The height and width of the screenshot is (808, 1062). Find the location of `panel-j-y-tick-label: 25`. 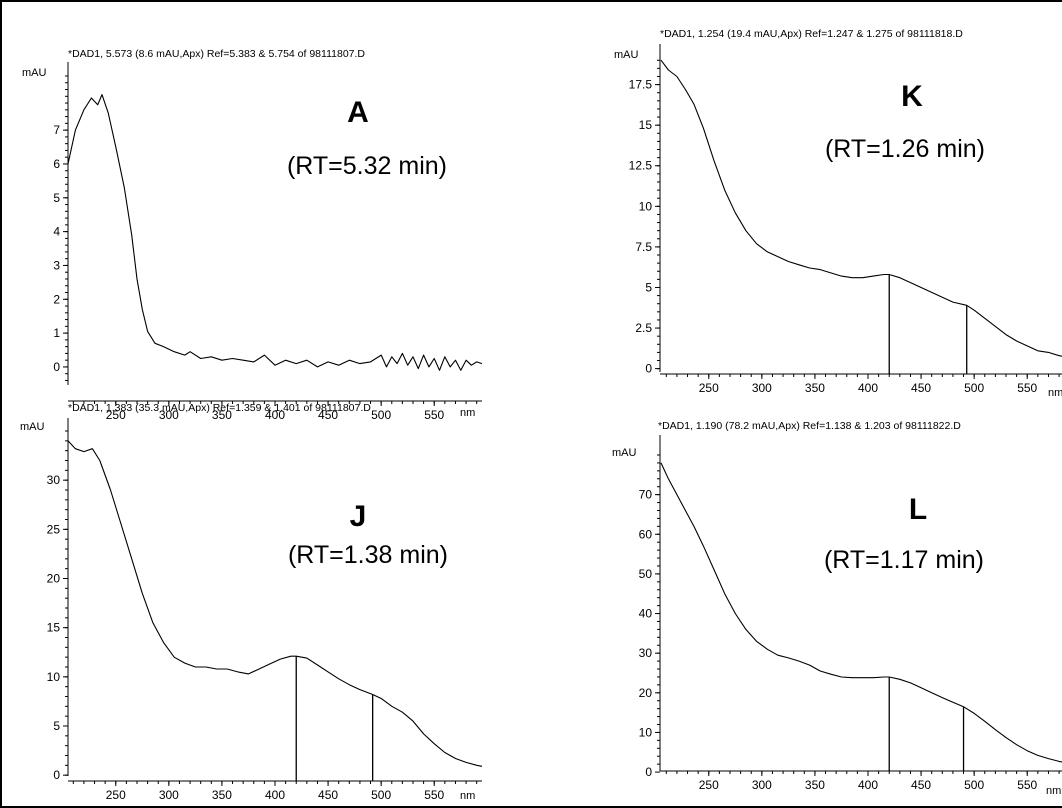

panel-j-y-tick-label: 25 is located at coordinates (54, 529).